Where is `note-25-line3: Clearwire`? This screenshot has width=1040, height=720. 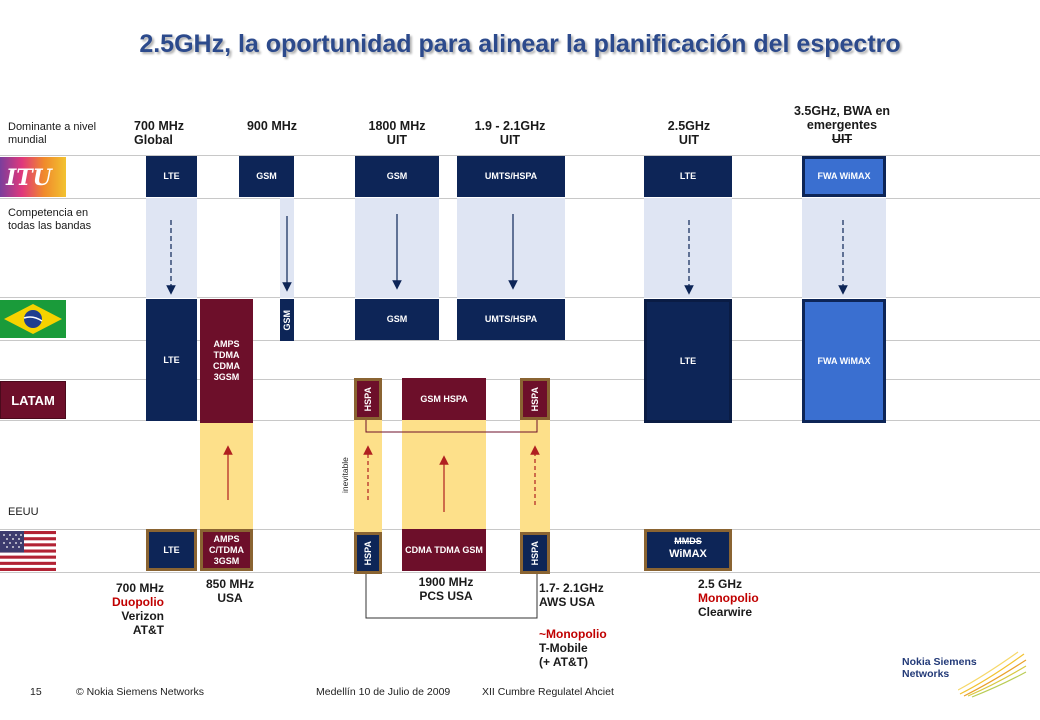 note-25-line3: Clearwire is located at coordinates (725, 612).